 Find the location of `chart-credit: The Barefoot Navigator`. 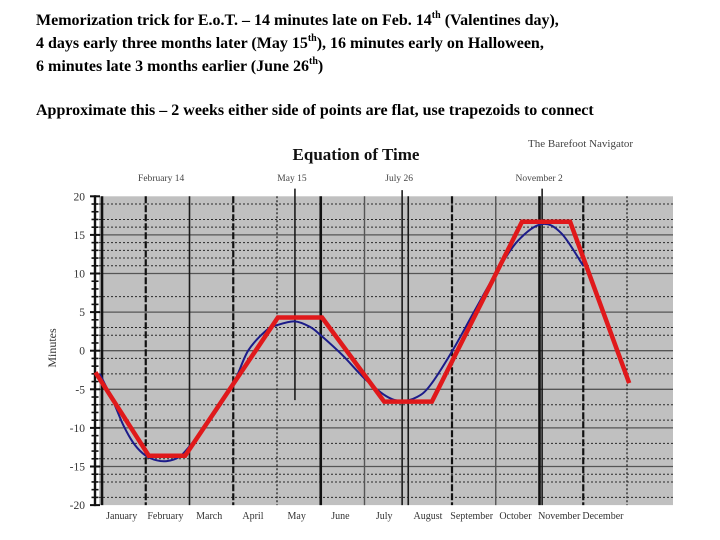

chart-credit: The Barefoot Navigator is located at coordinates (580, 144).